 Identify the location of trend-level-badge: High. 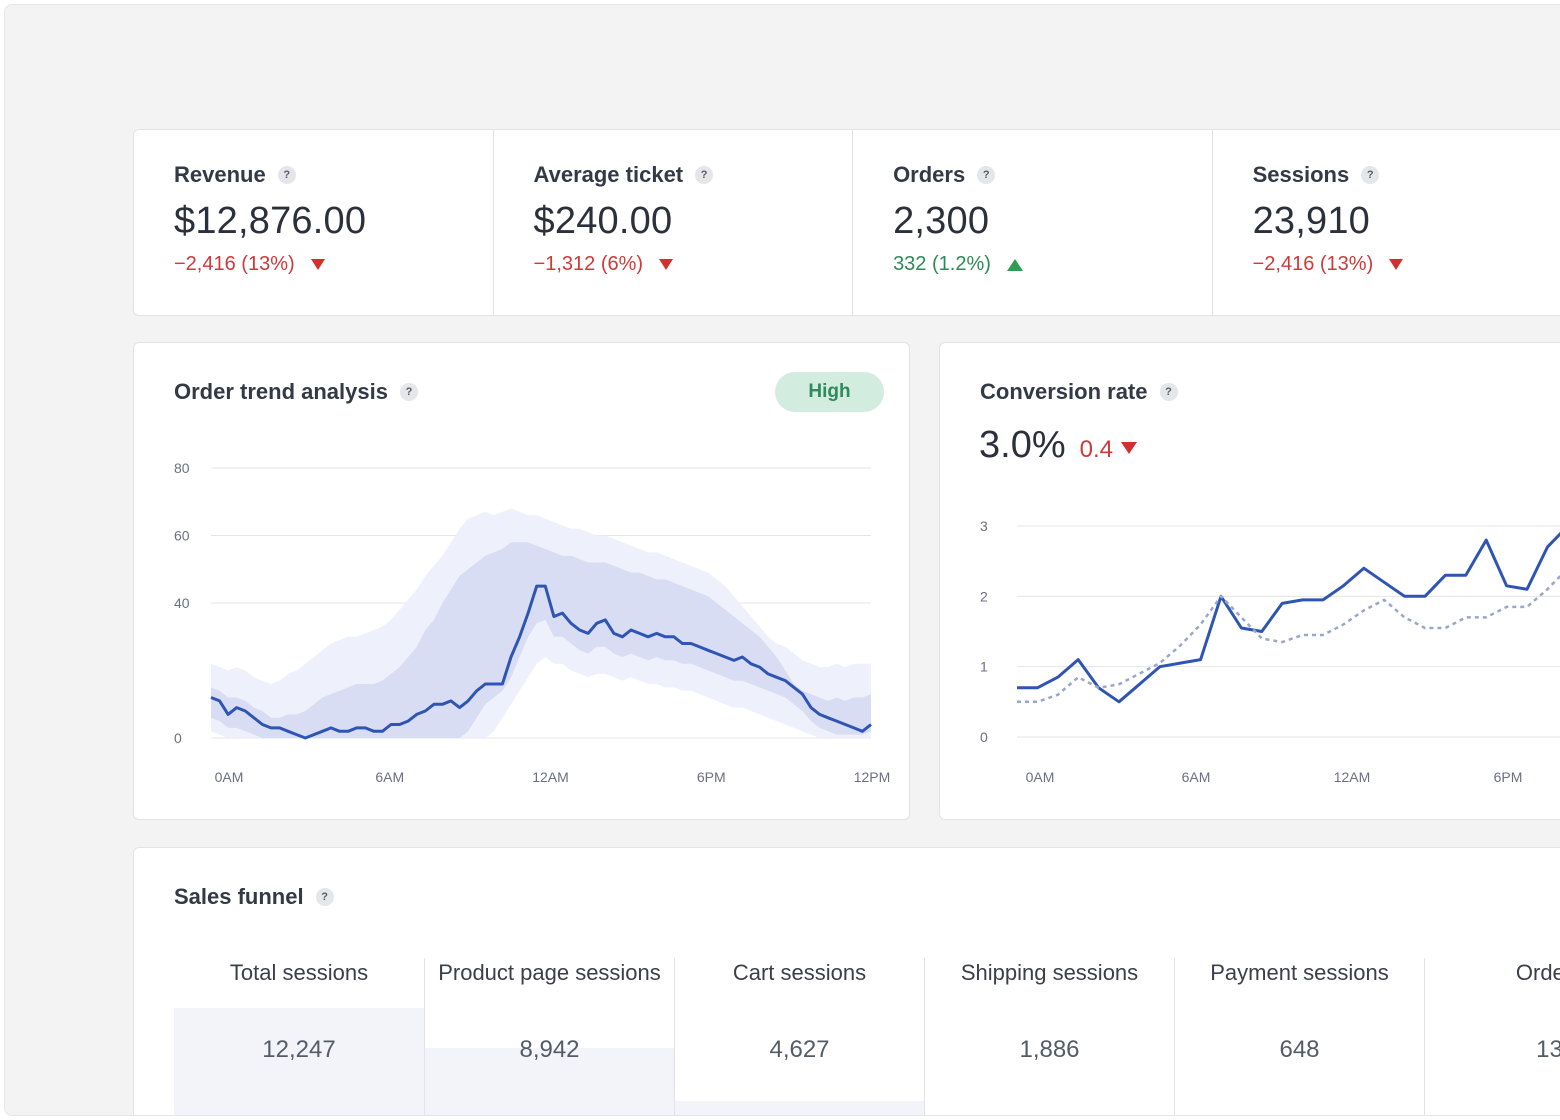
(829, 392).